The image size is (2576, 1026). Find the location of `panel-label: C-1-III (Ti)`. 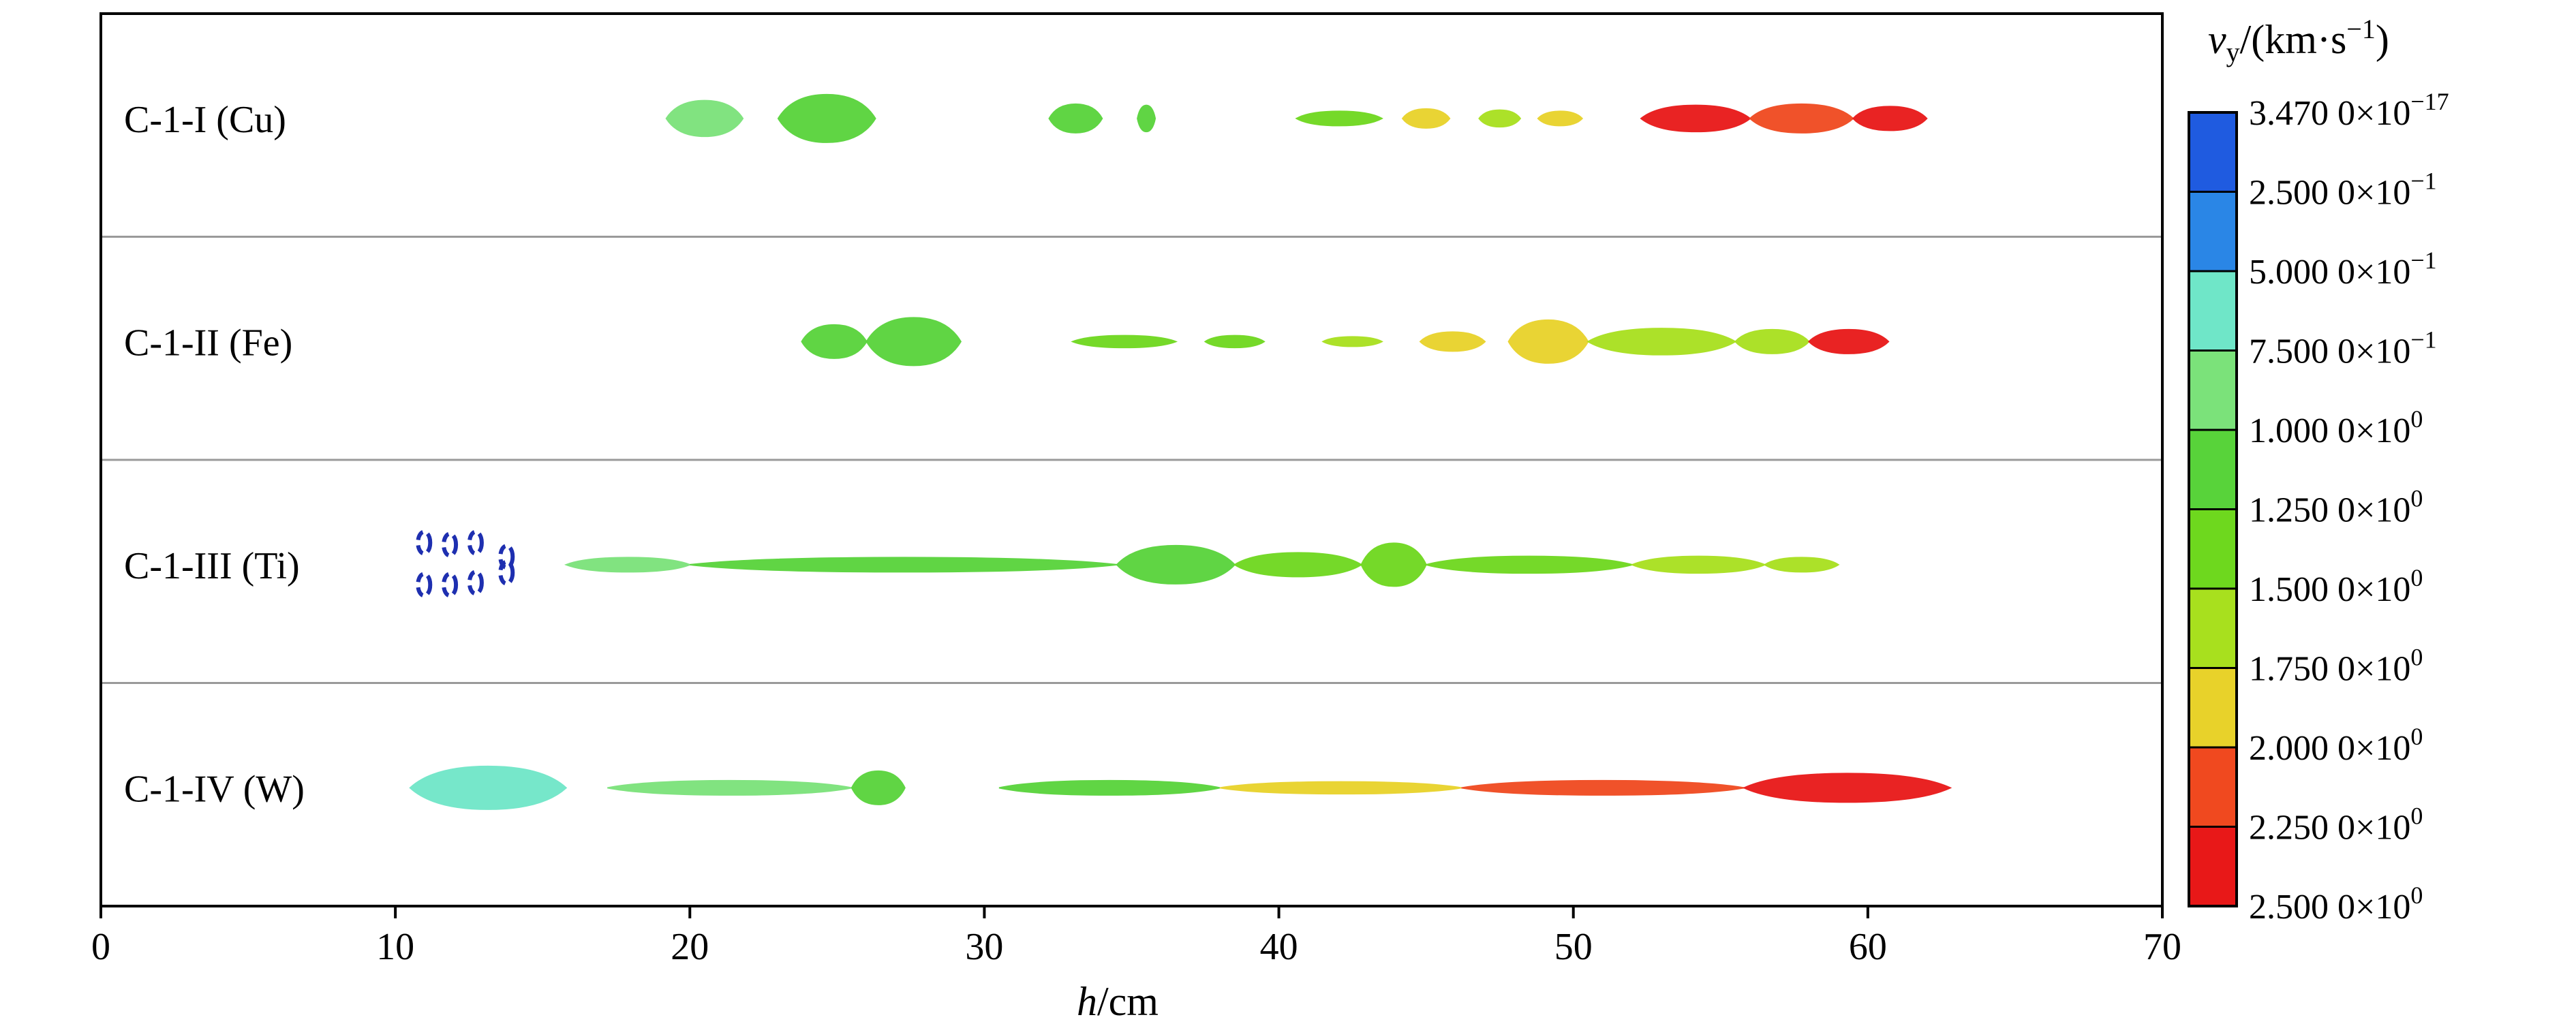

panel-label: C-1-III (Ti) is located at coordinates (212, 566).